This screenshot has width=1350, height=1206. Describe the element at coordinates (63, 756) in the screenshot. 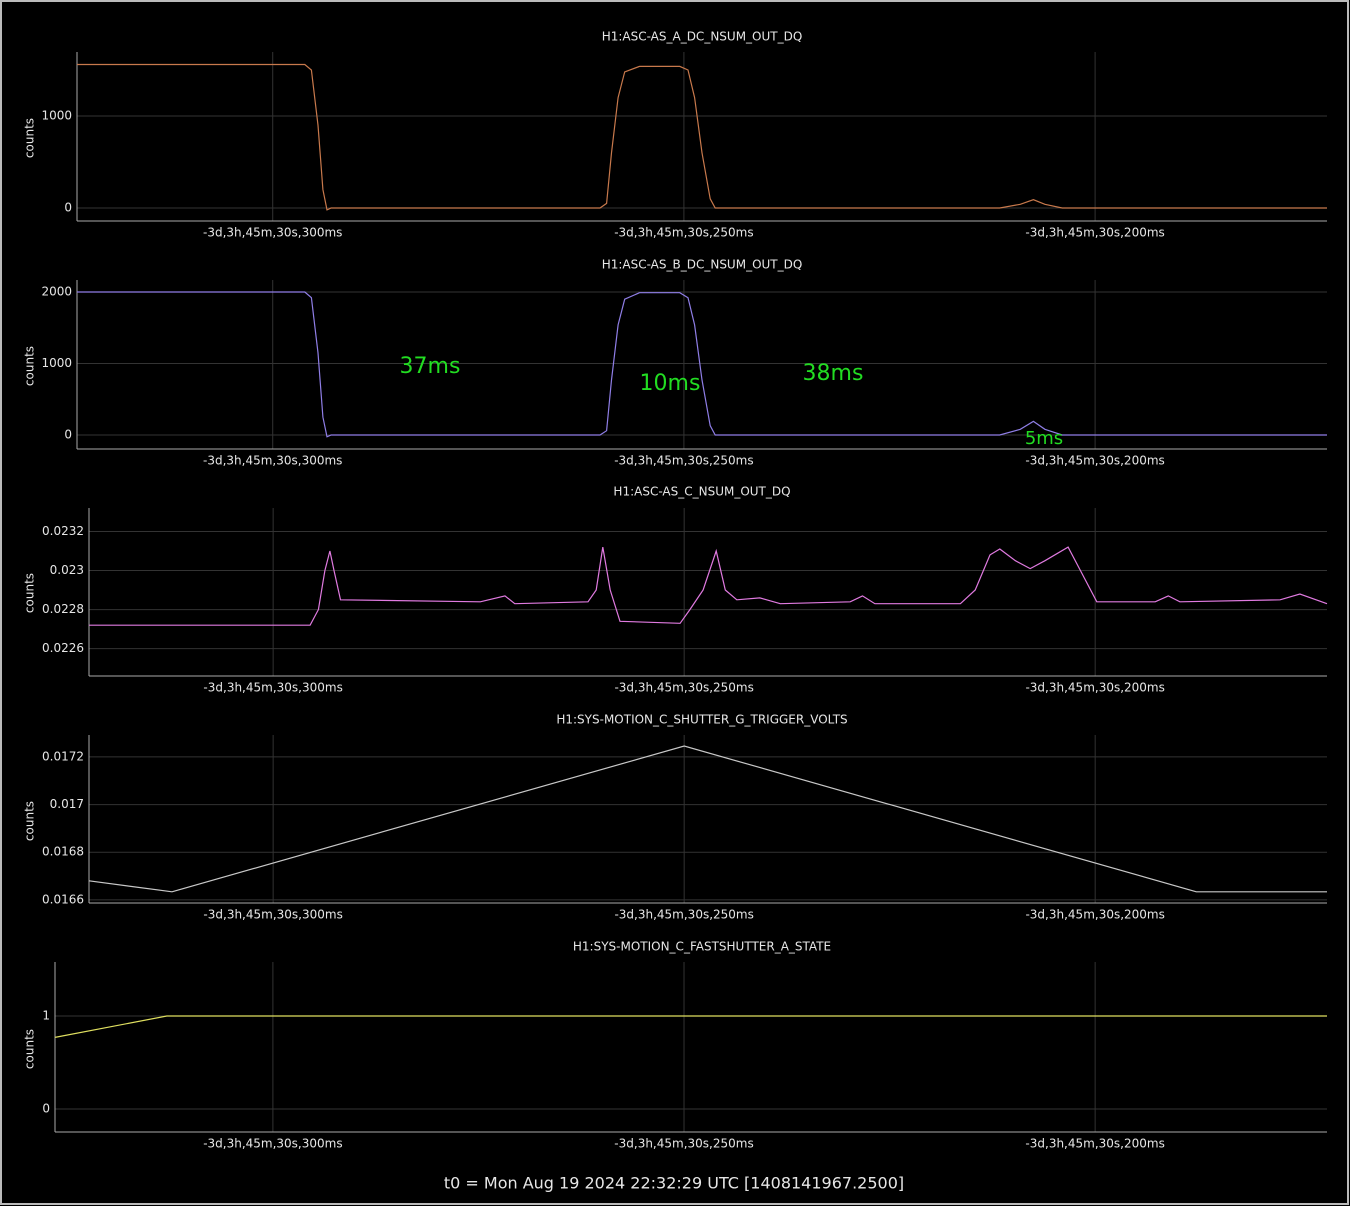

I see `y-tick-label: 0.0172` at that location.